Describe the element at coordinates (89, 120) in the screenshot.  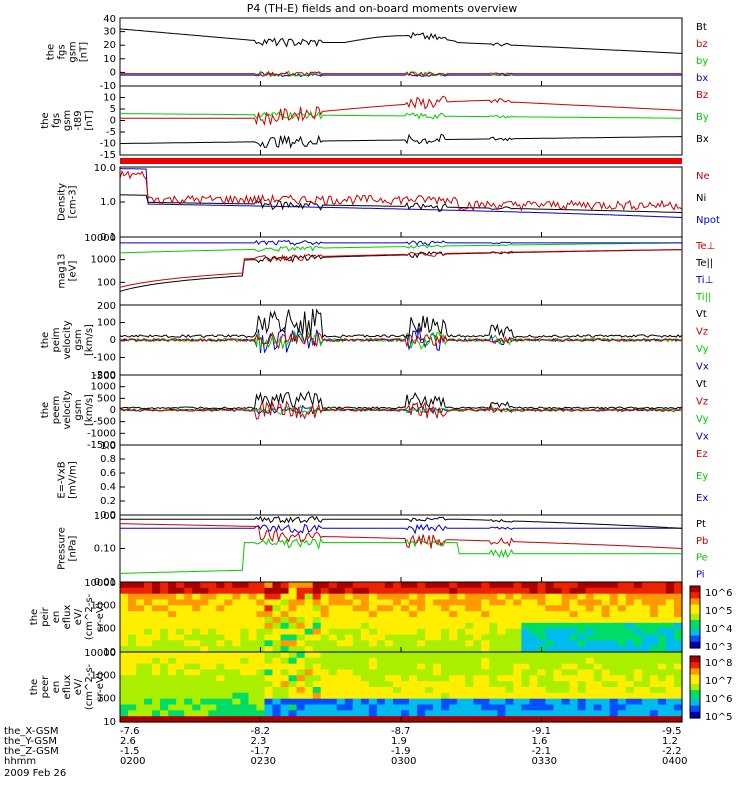
I see `ylabel-line: [nT]` at that location.